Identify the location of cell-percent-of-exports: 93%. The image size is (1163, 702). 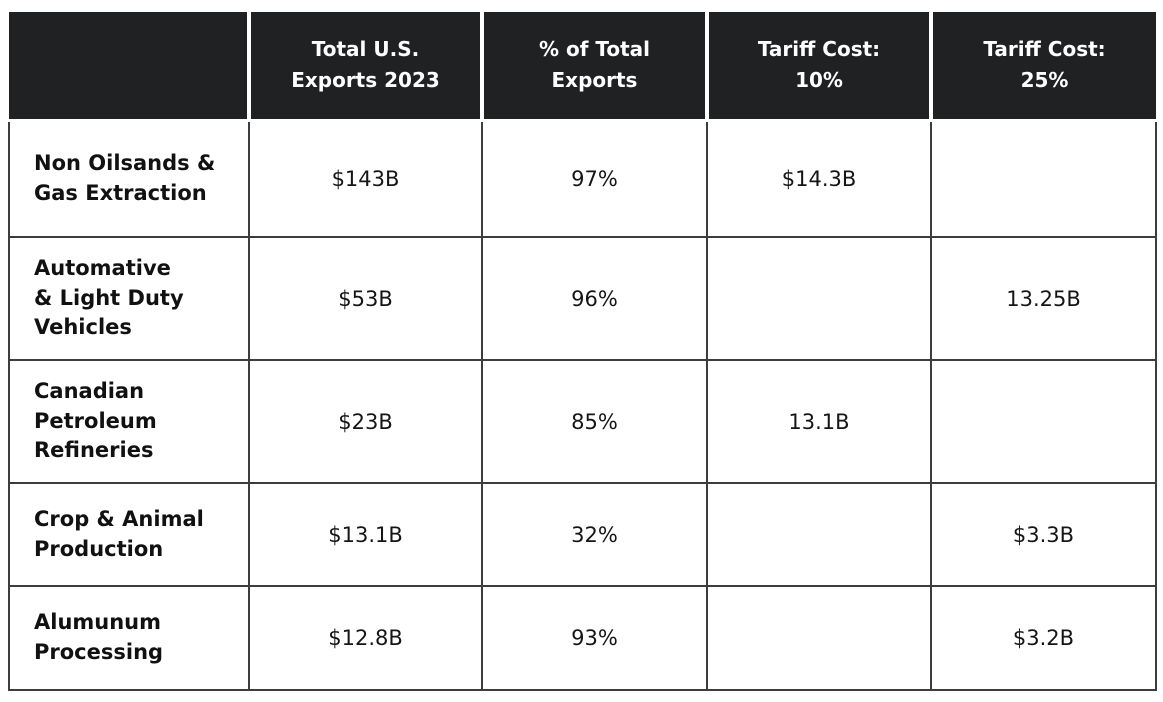
(594, 638).